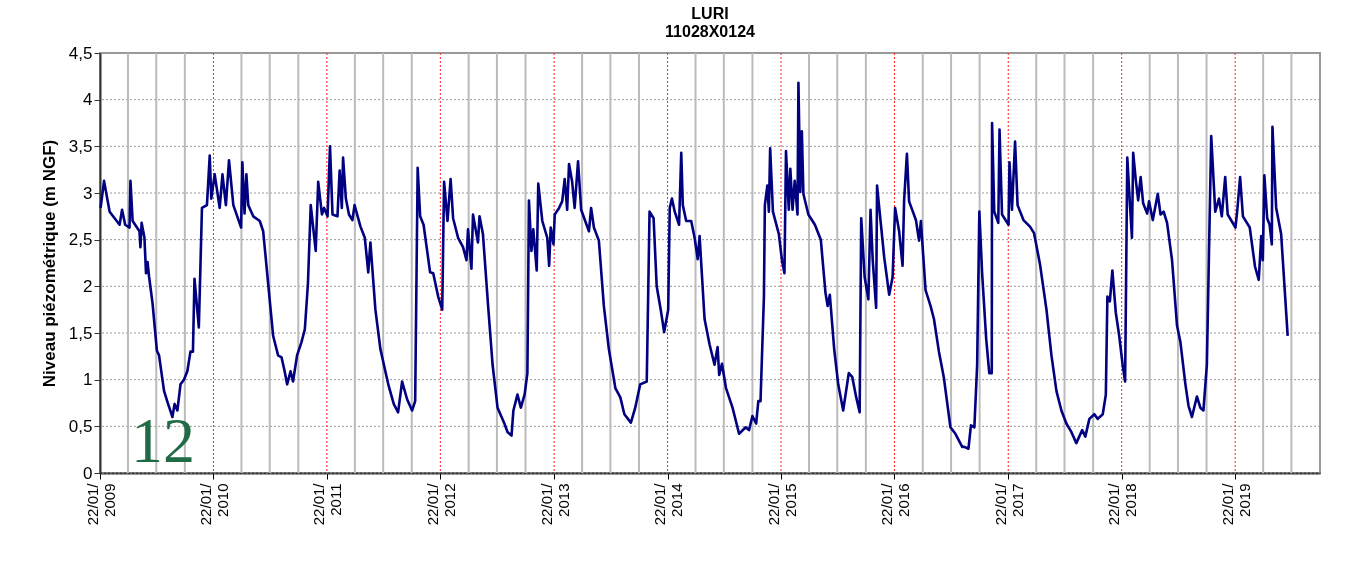  I want to click on x-tick-label: 22/01/2019, so click(1235, 504).